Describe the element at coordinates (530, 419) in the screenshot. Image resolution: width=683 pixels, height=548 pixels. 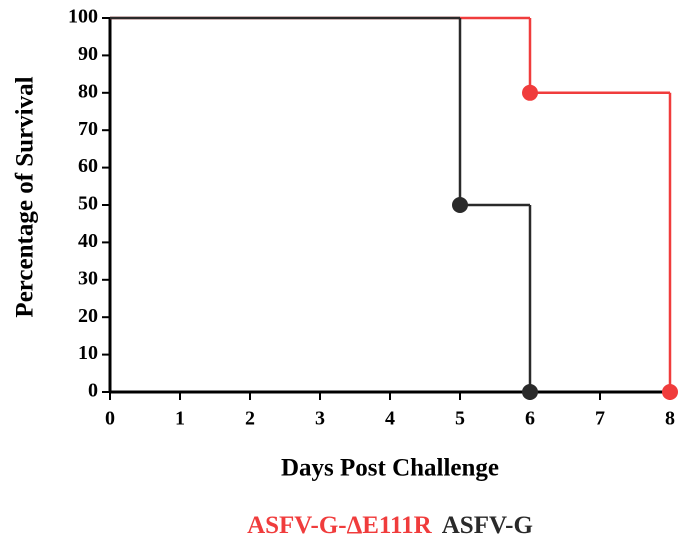
I see `x-tick-label: 6` at that location.